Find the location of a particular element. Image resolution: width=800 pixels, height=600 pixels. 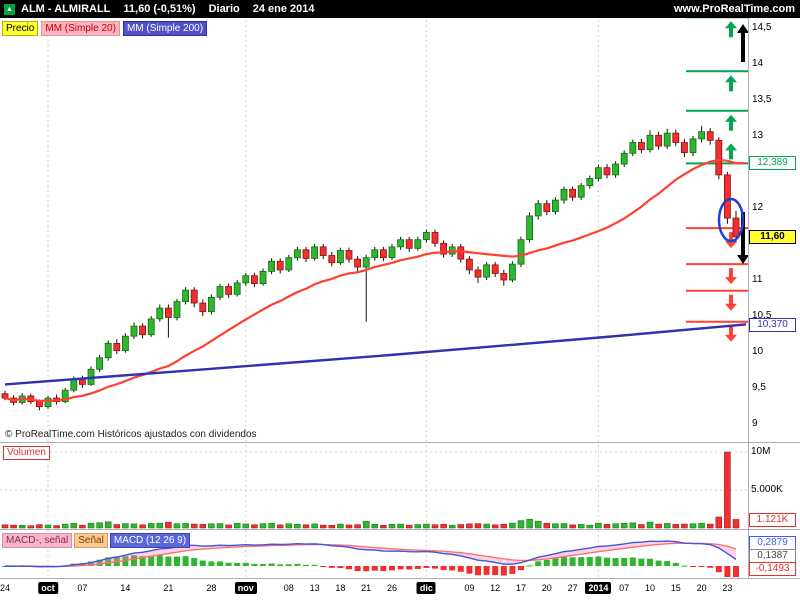

macd-line is located at coordinates (370, 554).